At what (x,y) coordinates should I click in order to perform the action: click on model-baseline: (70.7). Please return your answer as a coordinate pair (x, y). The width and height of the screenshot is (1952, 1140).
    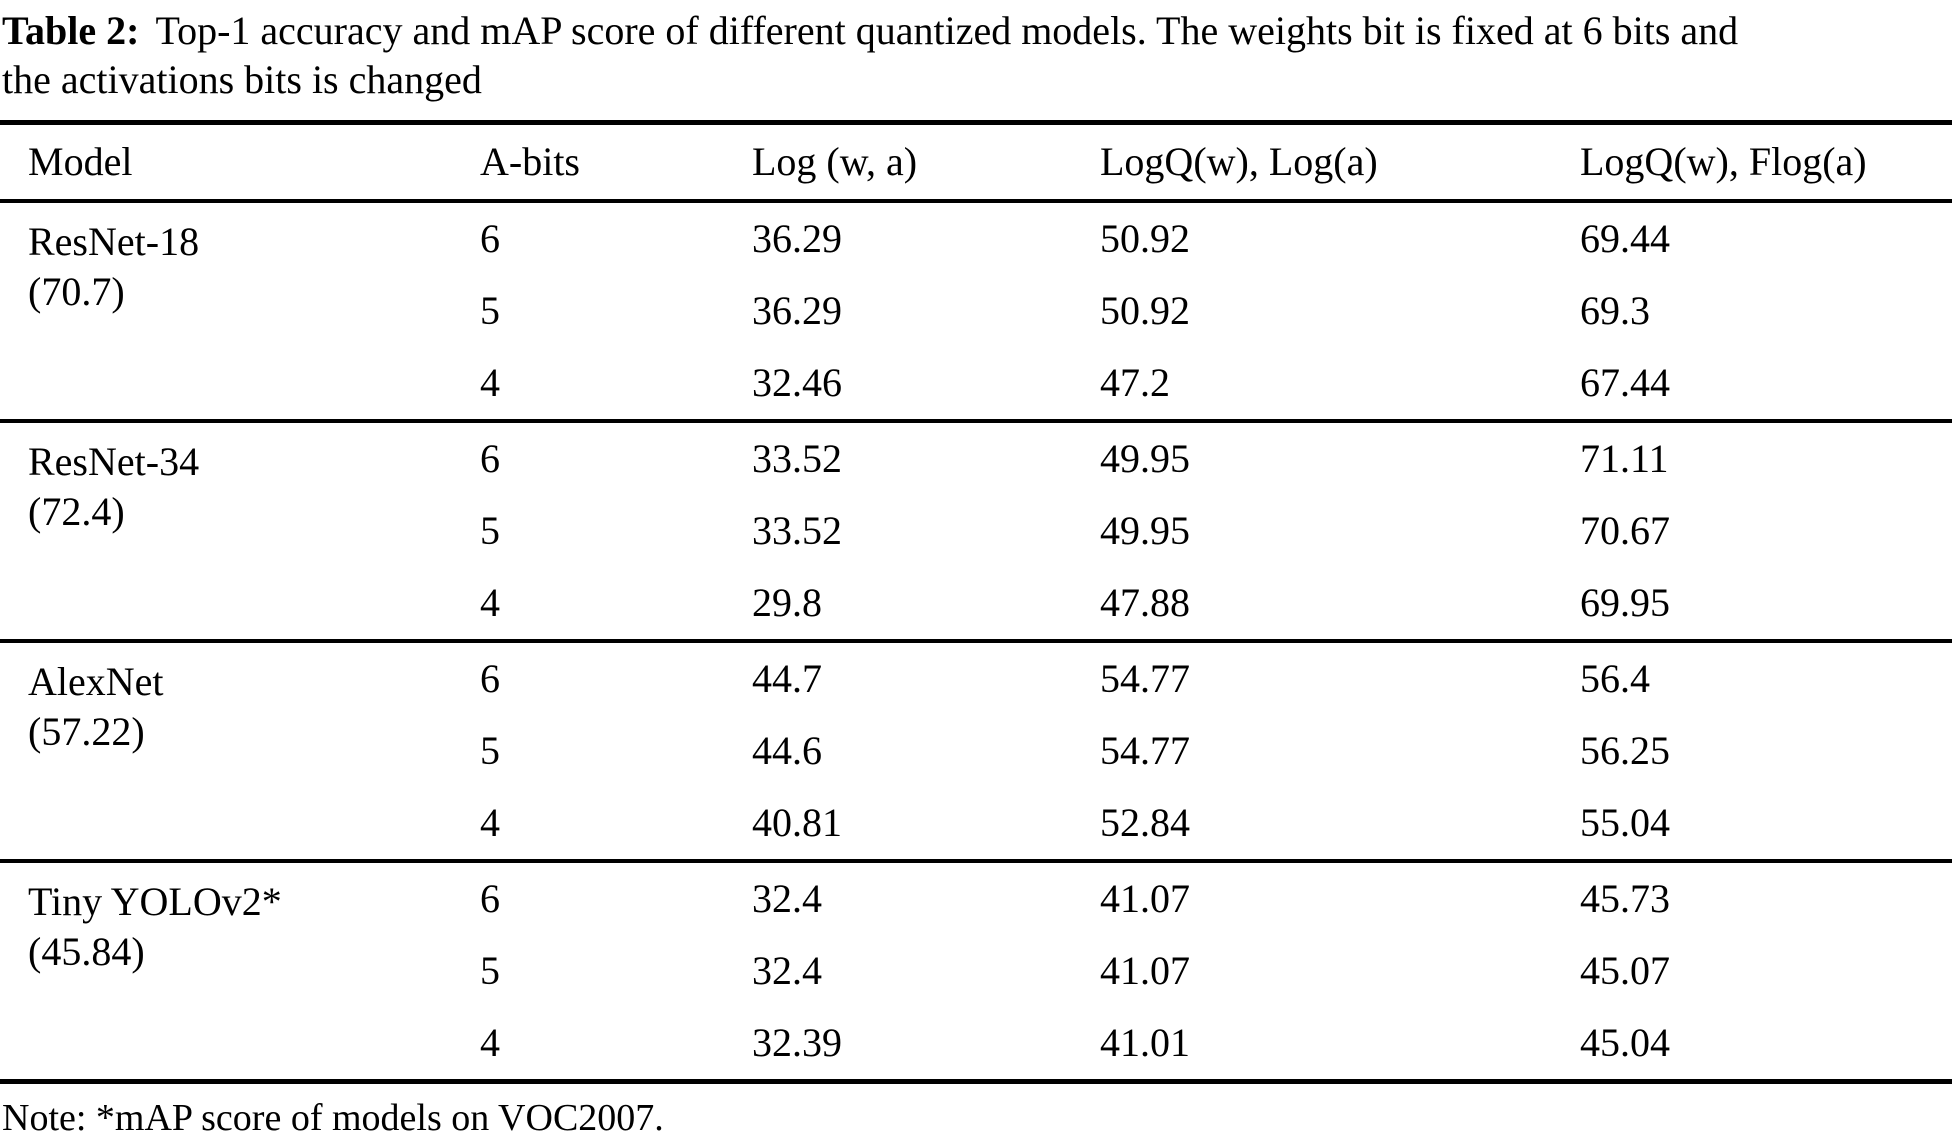
    Looking at the image, I should click on (76, 291).